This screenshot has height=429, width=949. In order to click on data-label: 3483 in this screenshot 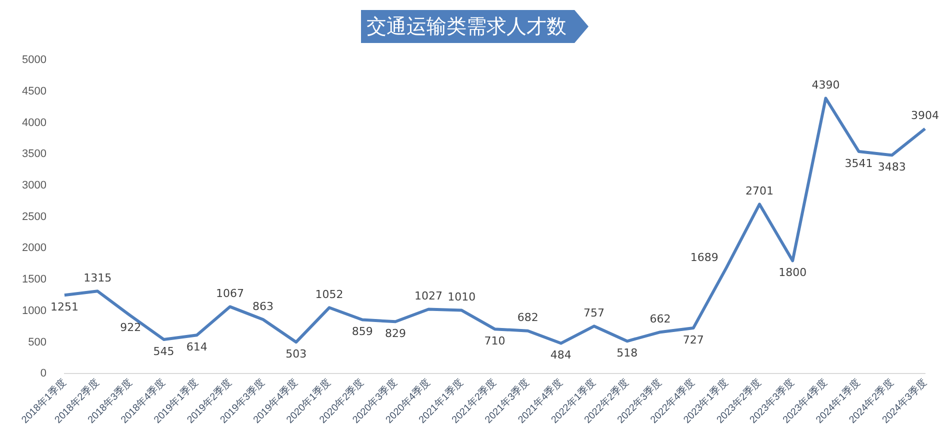, I will do `click(892, 167)`.